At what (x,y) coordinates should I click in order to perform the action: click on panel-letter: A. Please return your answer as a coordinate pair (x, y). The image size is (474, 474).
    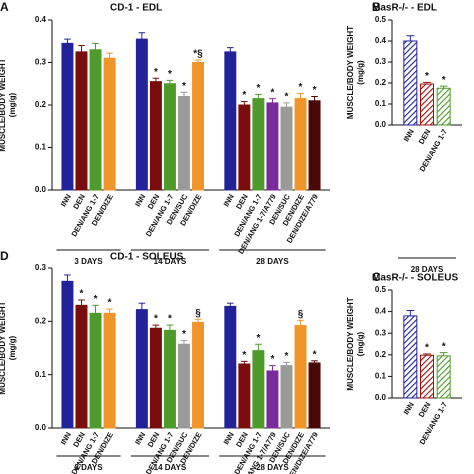
    Looking at the image, I should click on (4, 7).